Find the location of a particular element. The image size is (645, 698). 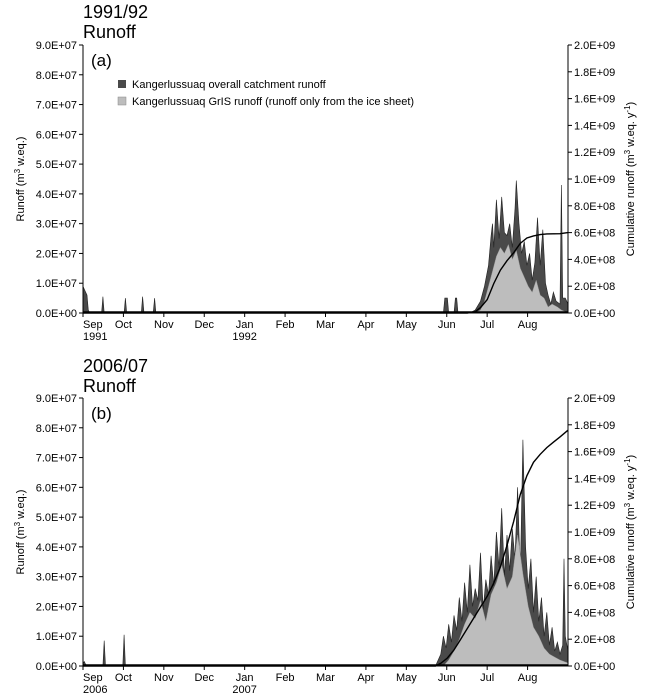

x-year-label: 2006 is located at coordinates (95, 690).